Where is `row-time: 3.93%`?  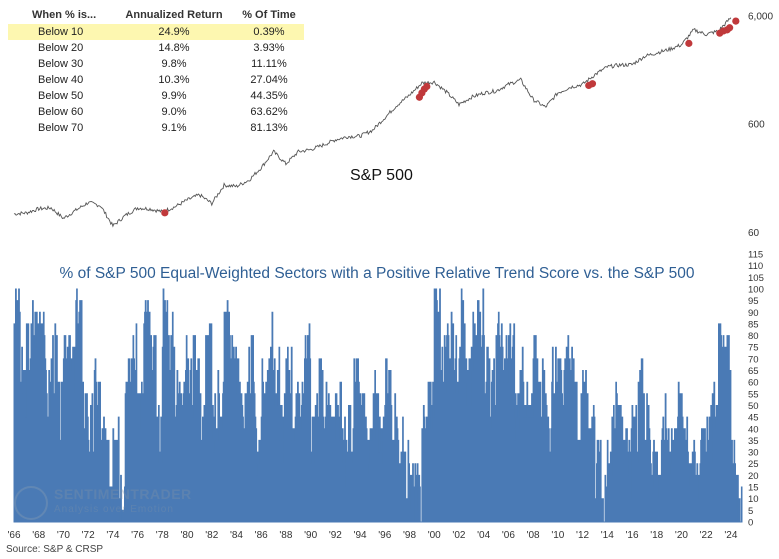 row-time: 3.93% is located at coordinates (269, 48).